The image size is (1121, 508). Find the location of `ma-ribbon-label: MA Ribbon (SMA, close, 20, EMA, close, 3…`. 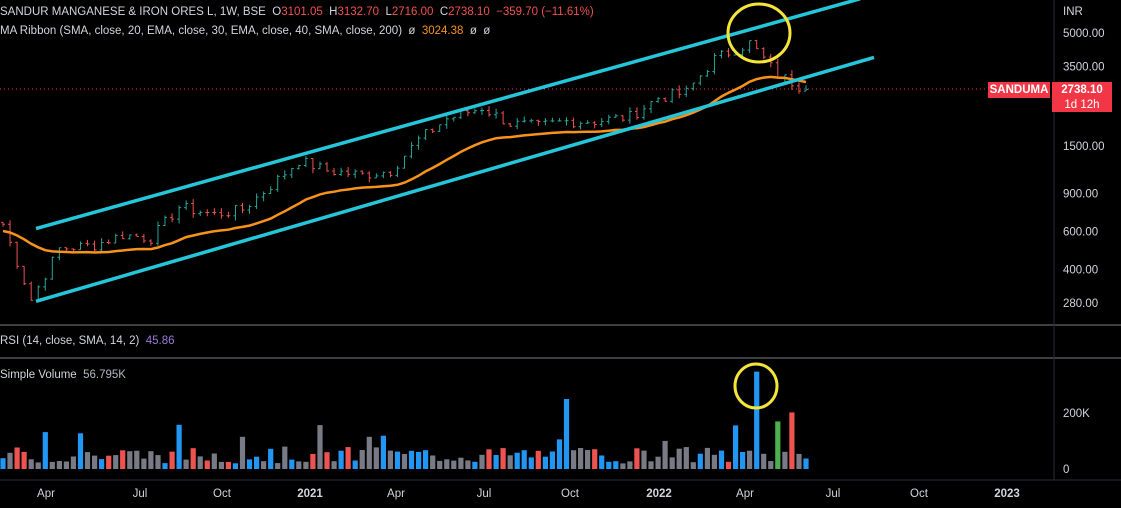

ma-ribbon-label: MA Ribbon (SMA, close, 20, EMA, close, 3… is located at coordinates (201, 31).